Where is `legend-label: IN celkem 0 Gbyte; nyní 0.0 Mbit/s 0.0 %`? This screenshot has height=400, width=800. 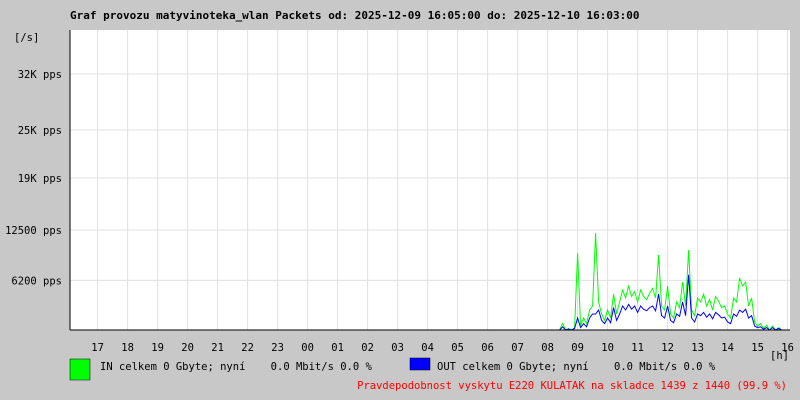
legend-label: IN celkem 0 Gbyte; nyní 0.0 Mbit/s 0.0 % is located at coordinates (236, 367).